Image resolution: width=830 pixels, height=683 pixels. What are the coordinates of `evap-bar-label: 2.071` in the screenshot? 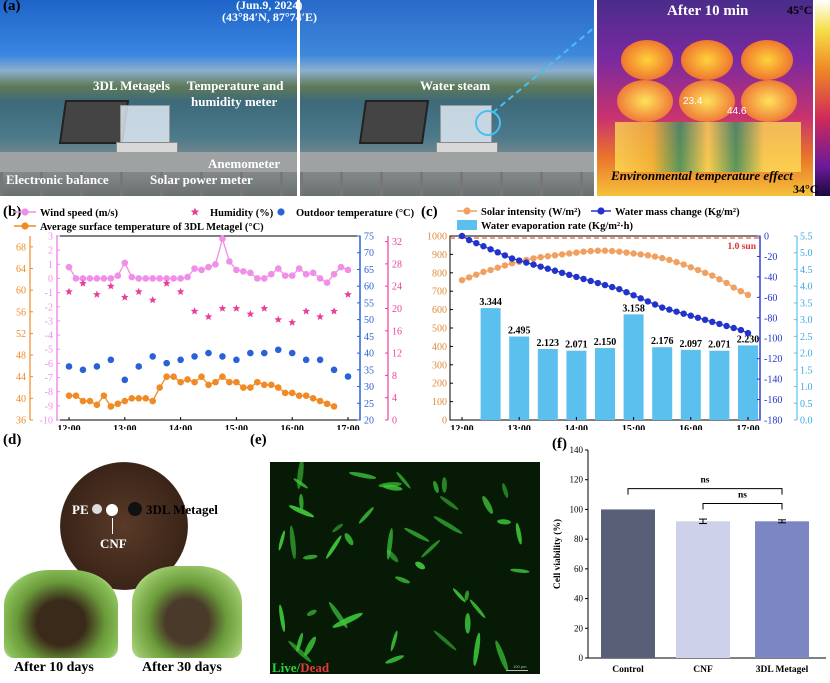 It's located at (719, 345).